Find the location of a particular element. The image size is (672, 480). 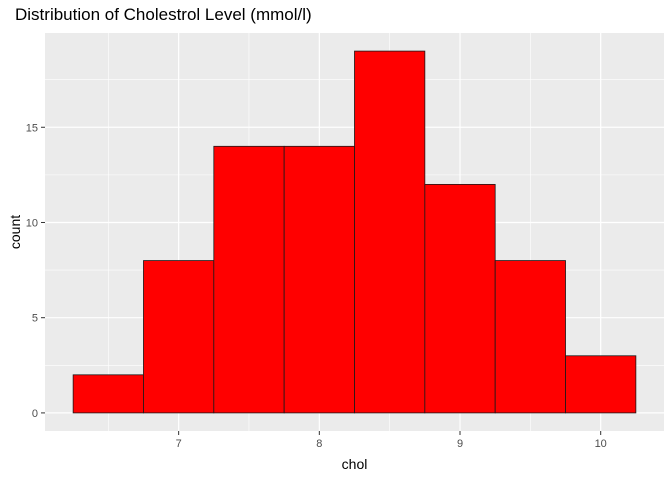

y-tick-label: 15 is located at coordinates (32, 128).